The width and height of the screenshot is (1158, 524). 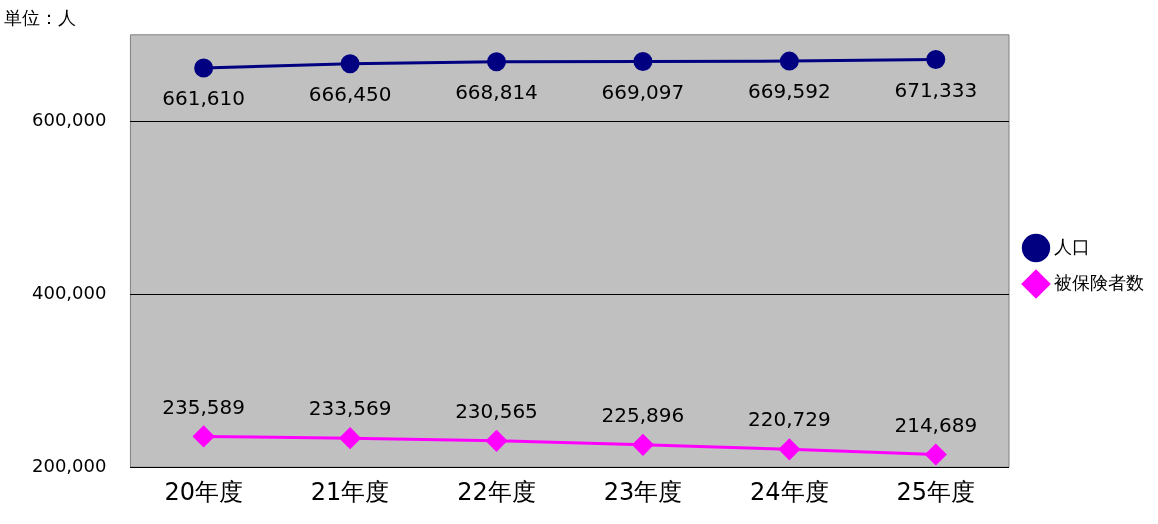 I want to click on data-label: 235,589, so click(x=204, y=406).